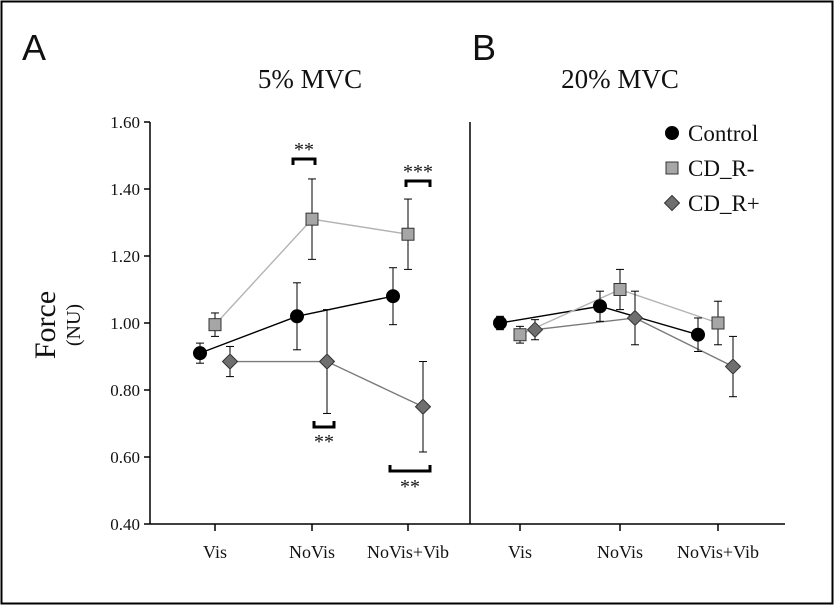 This screenshot has height=610, width=834. Describe the element at coordinates (125, 256) in the screenshot. I see `y-tick-label: 1.20` at that location.